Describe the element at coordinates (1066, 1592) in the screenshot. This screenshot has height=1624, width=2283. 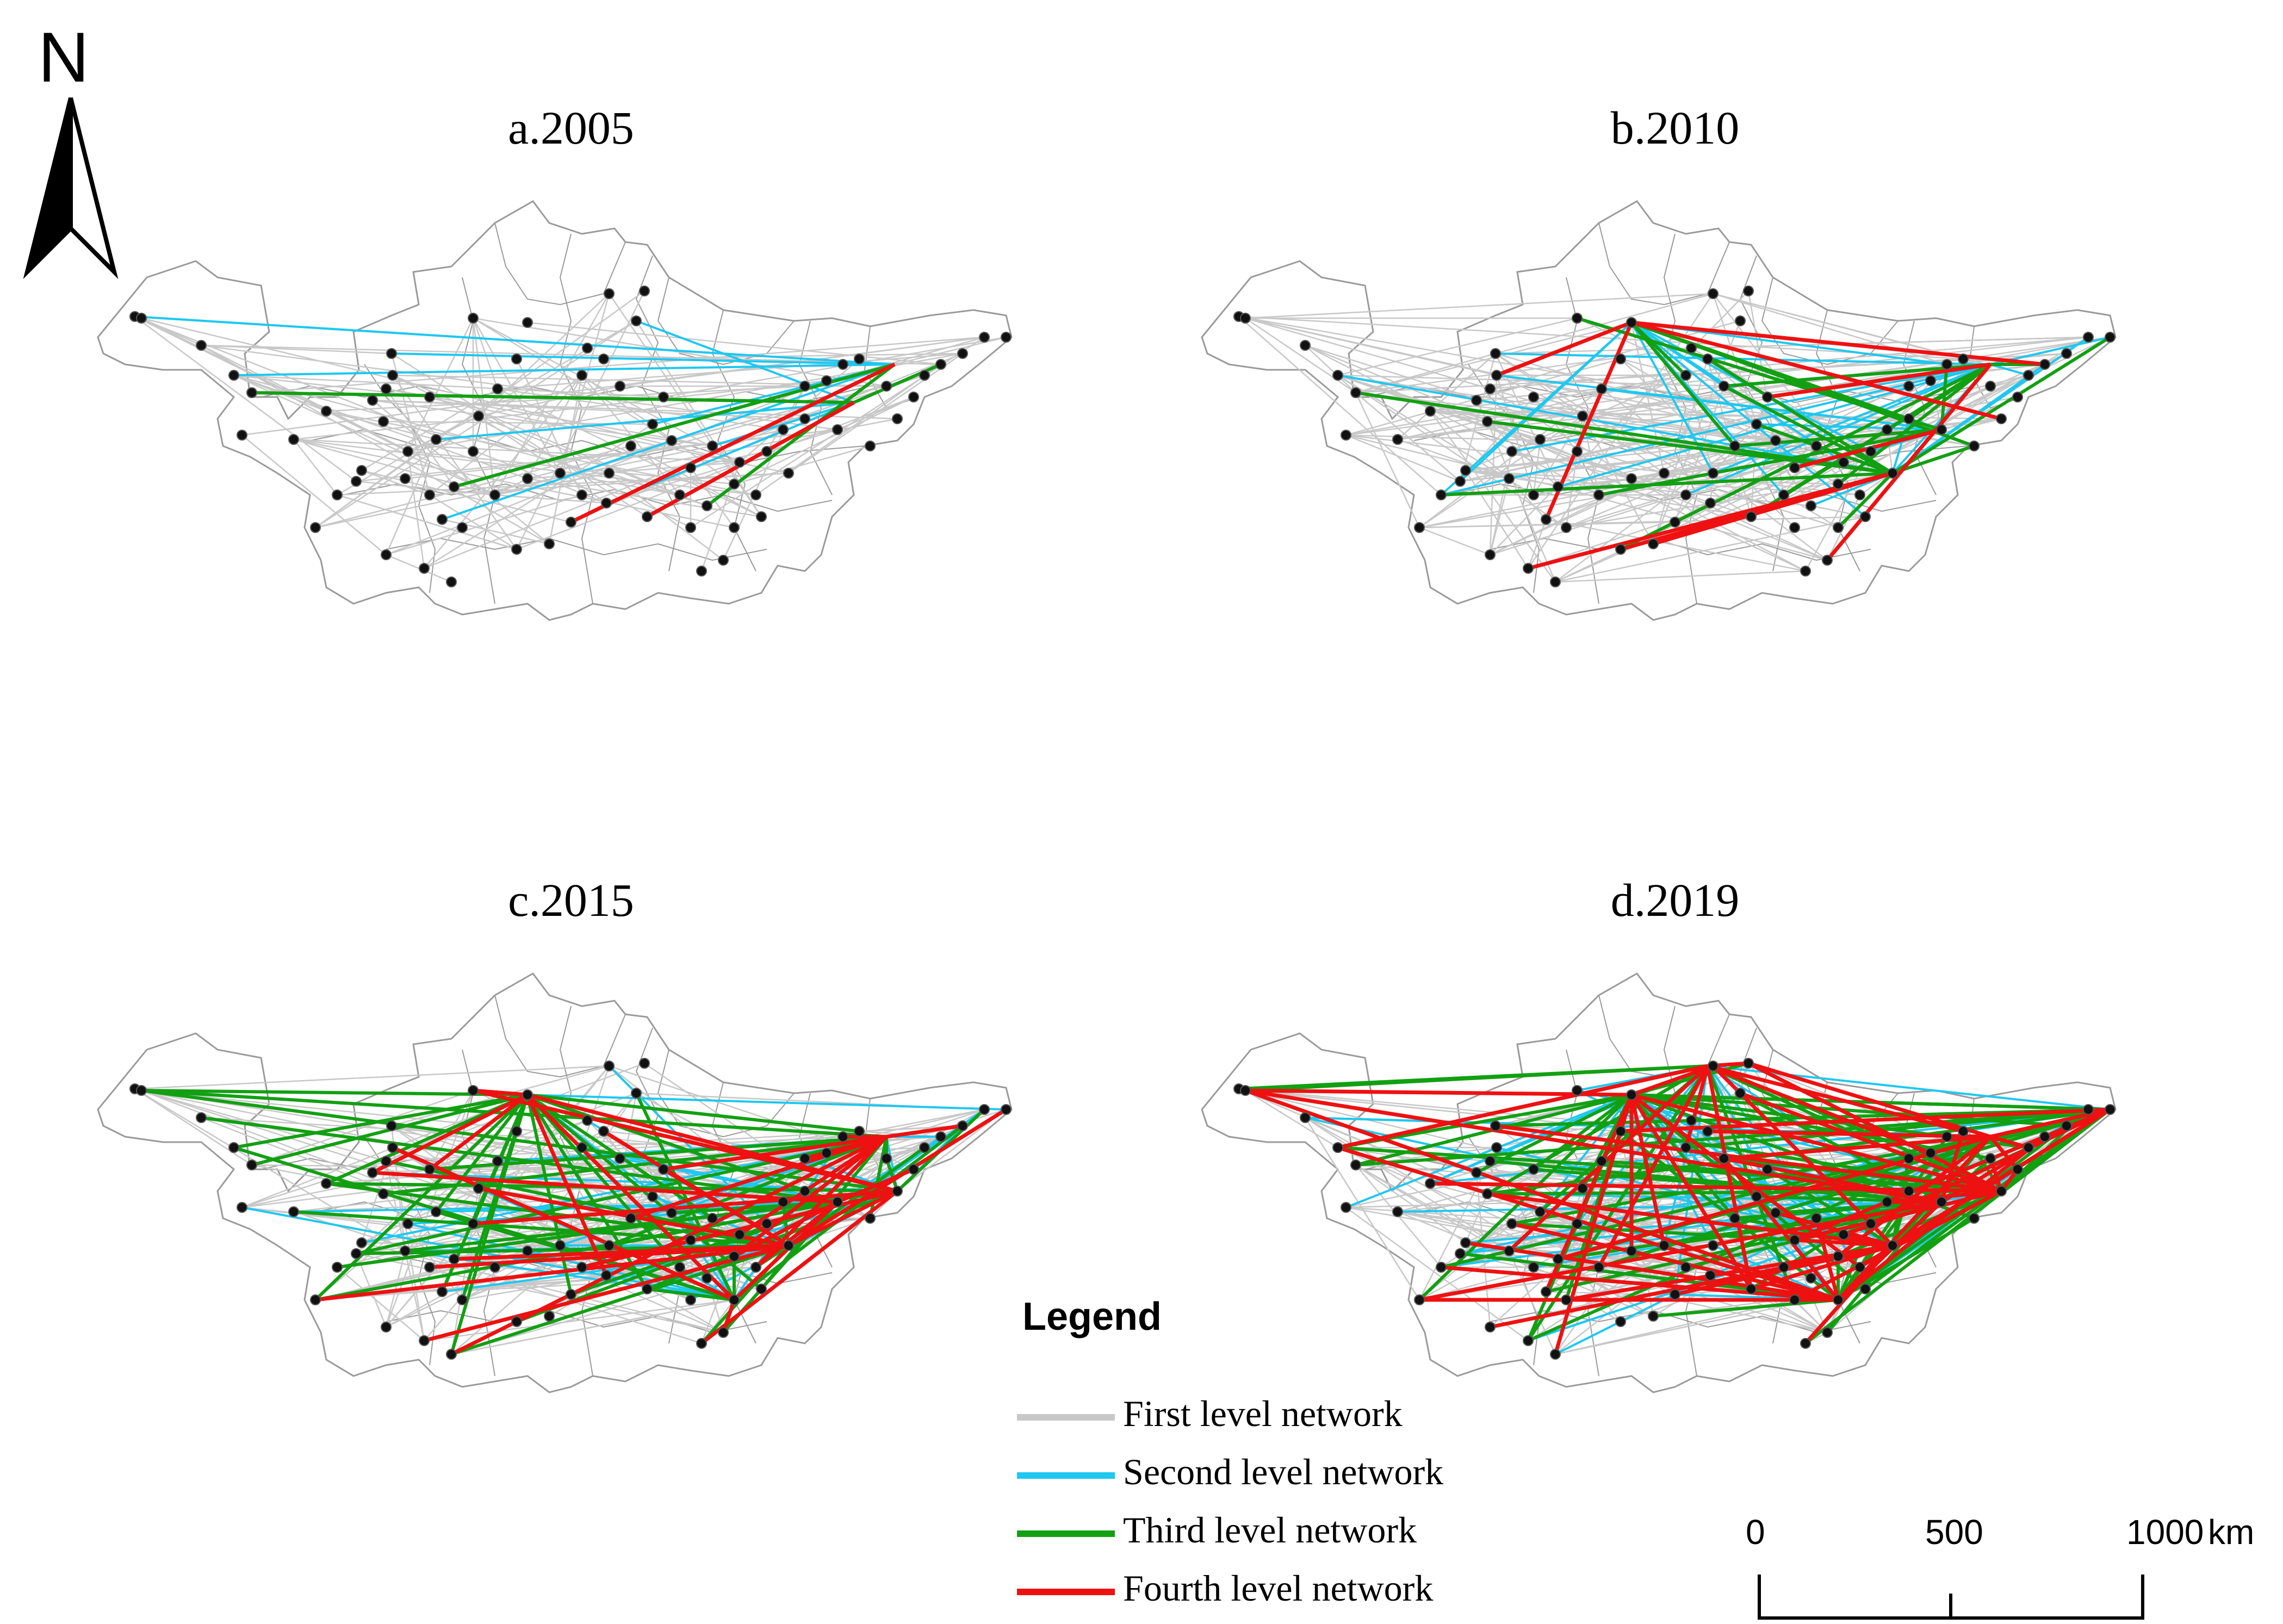
I see `legend-swatch` at that location.